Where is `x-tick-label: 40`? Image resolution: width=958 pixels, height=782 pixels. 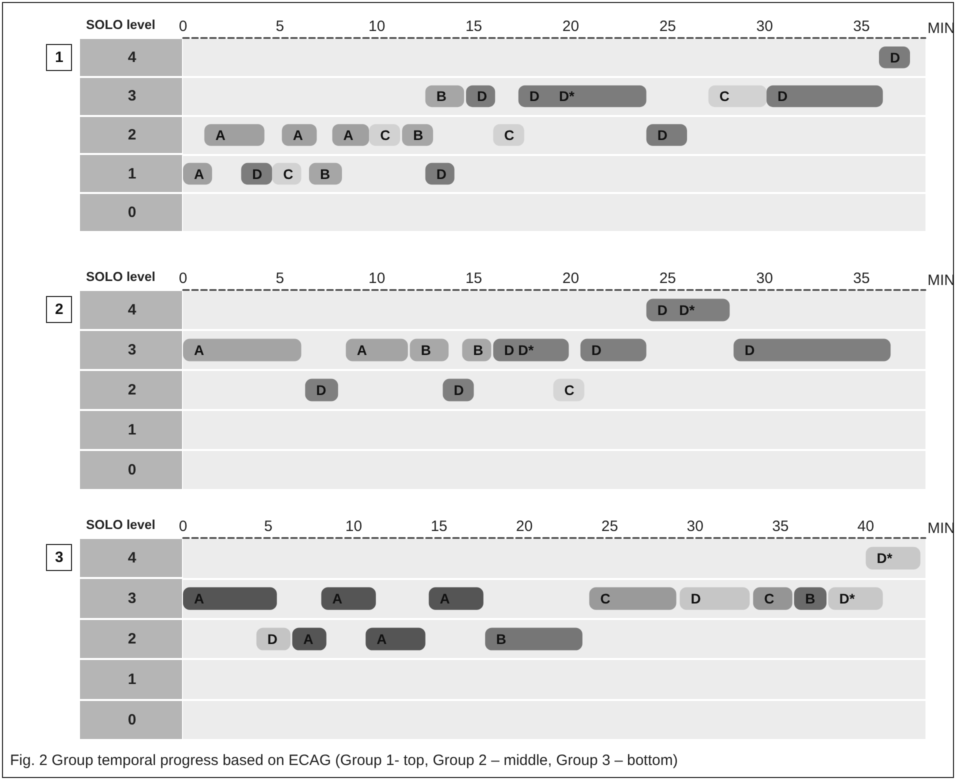 x-tick-label: 40 is located at coordinates (865, 526).